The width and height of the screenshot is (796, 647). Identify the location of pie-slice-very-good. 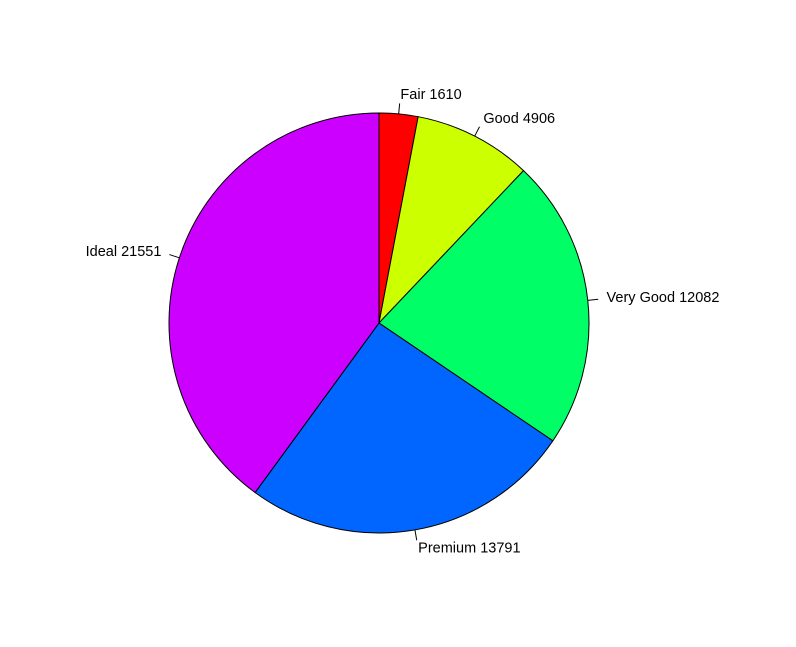
(484, 305).